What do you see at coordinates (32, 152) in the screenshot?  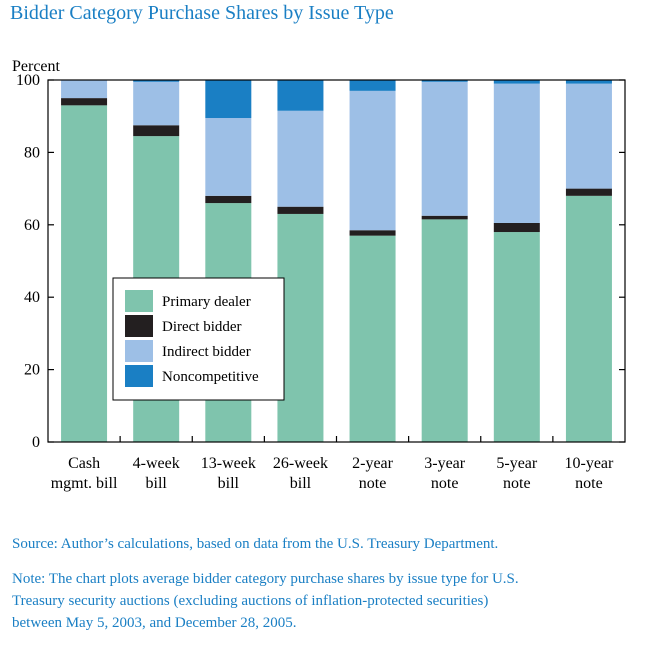 I see `y-tick-label: 80` at bounding box center [32, 152].